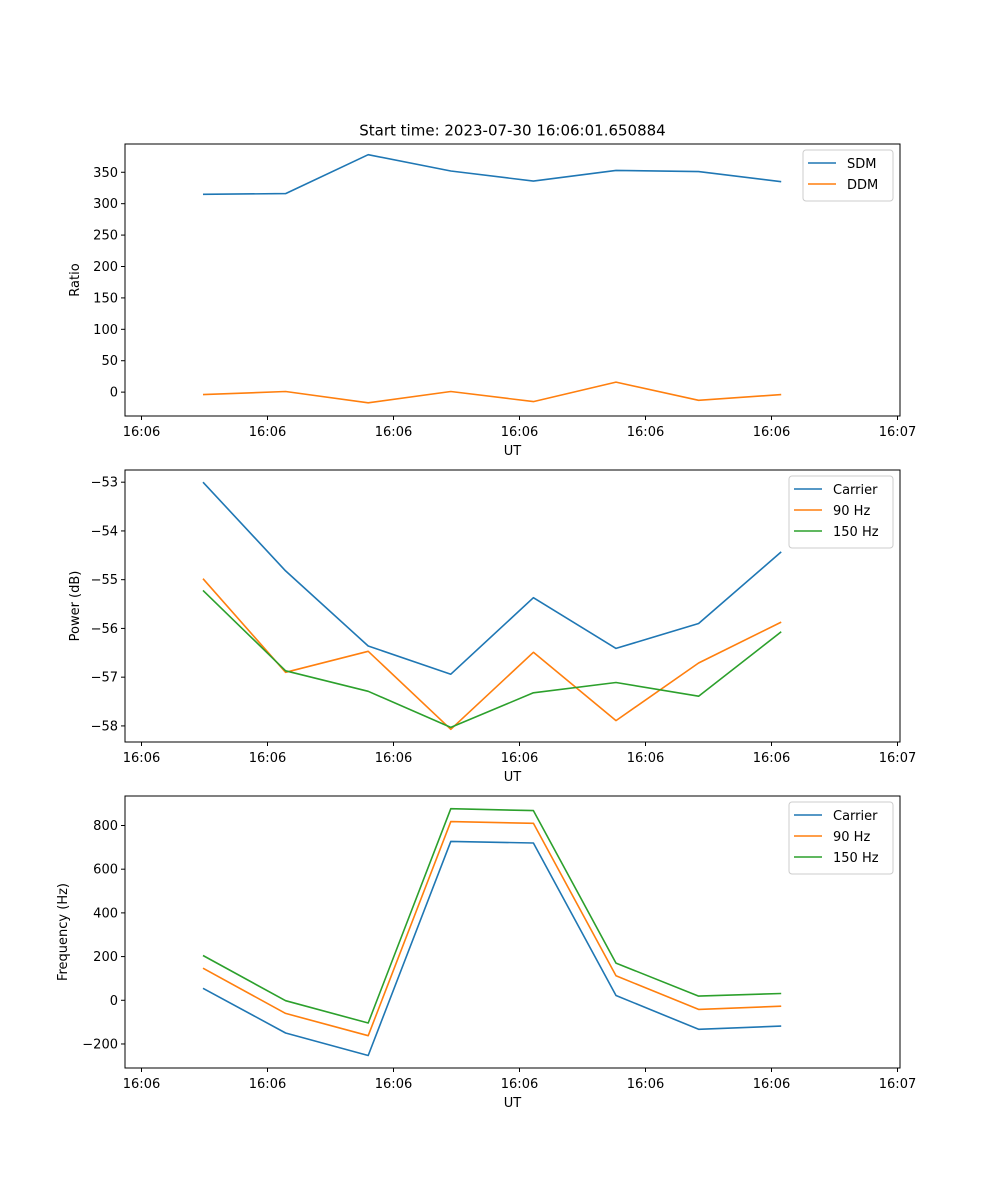  I want to click on y-axis-label: Frequency (Hz), so click(63, 932).